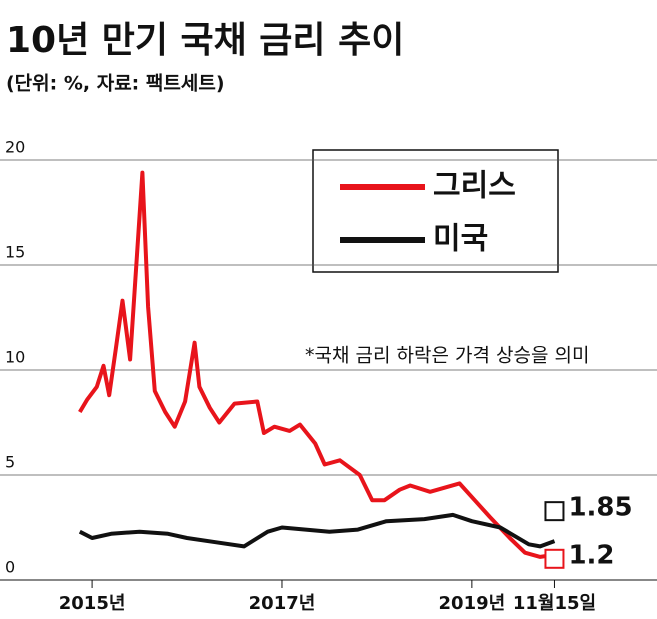 This screenshot has height=619, width=657. Describe the element at coordinates (282, 603) in the screenshot. I see `x-tick-label: 2017년` at that location.